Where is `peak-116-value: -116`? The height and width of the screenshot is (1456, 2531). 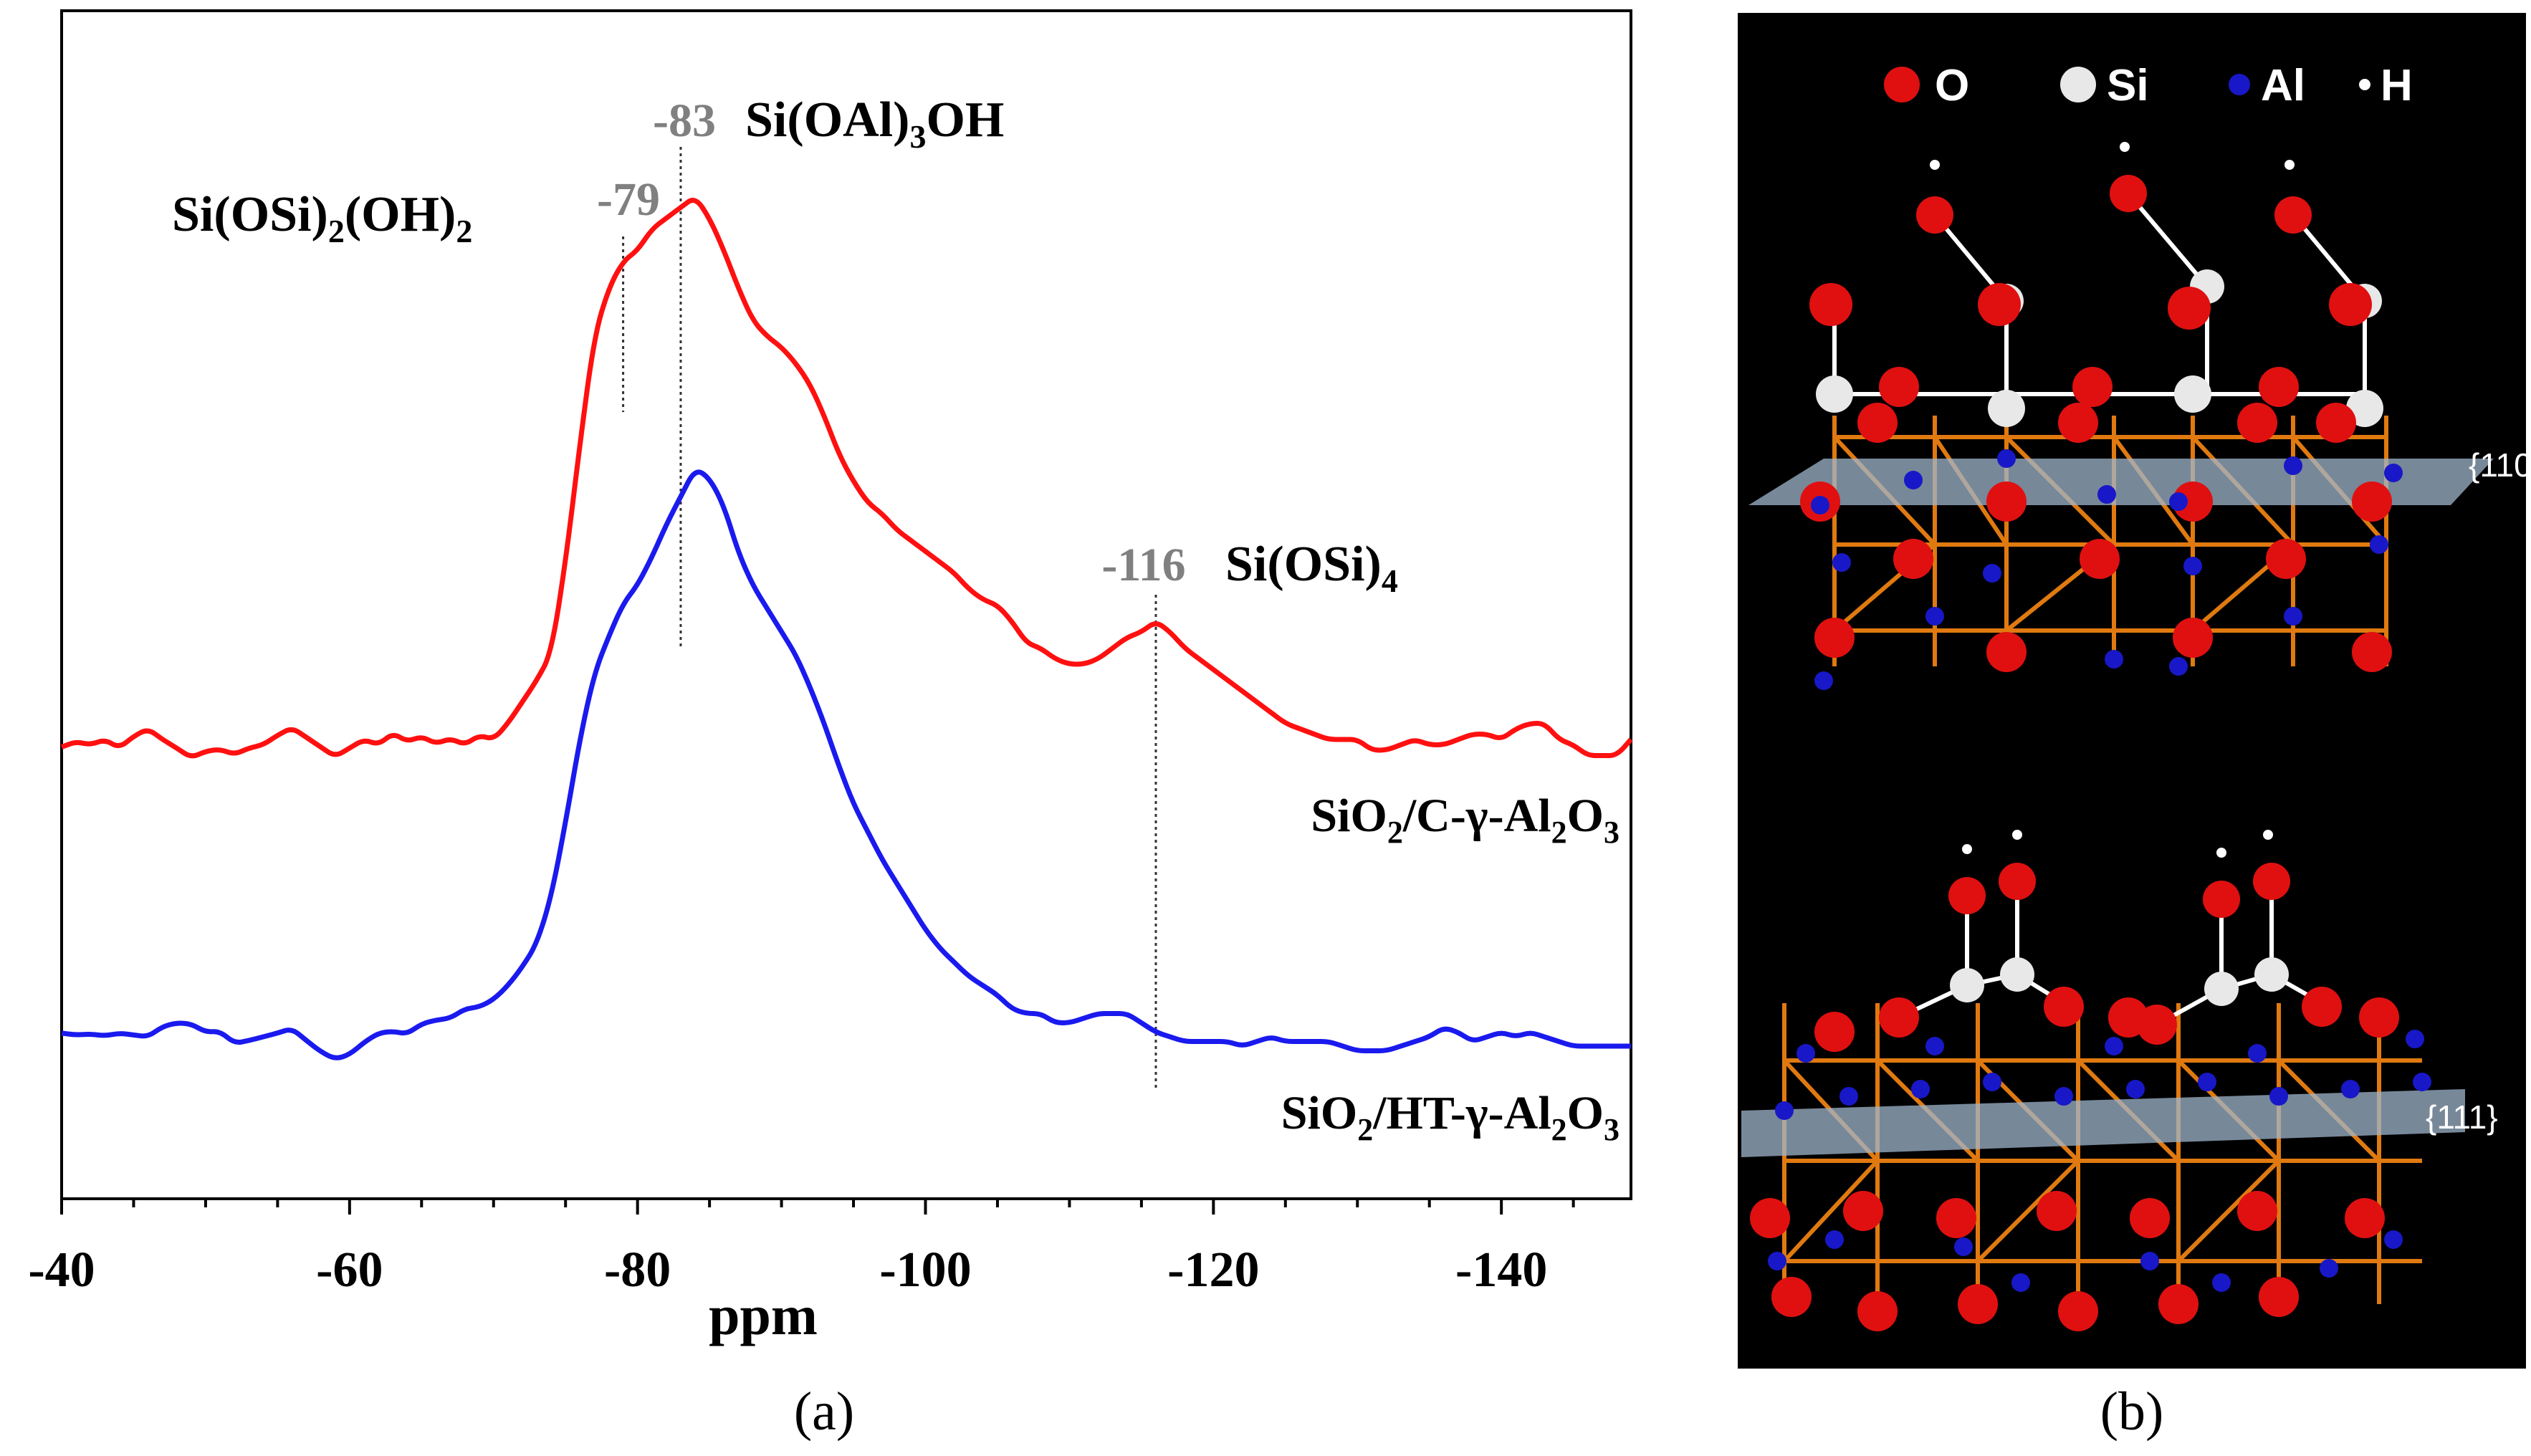
peak-116-value: -116 is located at coordinates (1143, 565).